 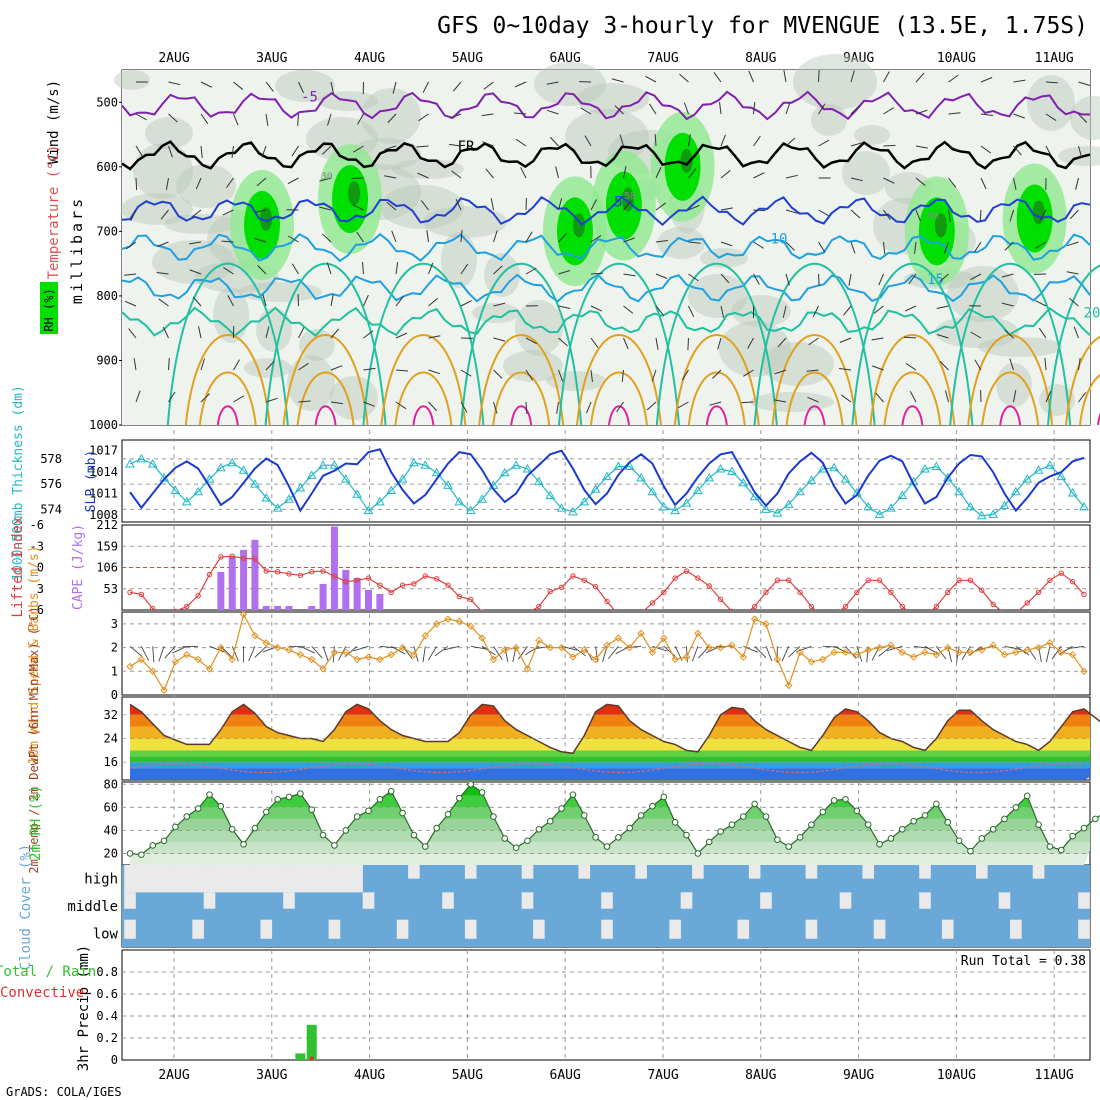 What do you see at coordinates (54, 122) in the screenshot?
I see `wind-legend-label: Wind (m/s)` at bounding box center [54, 122].